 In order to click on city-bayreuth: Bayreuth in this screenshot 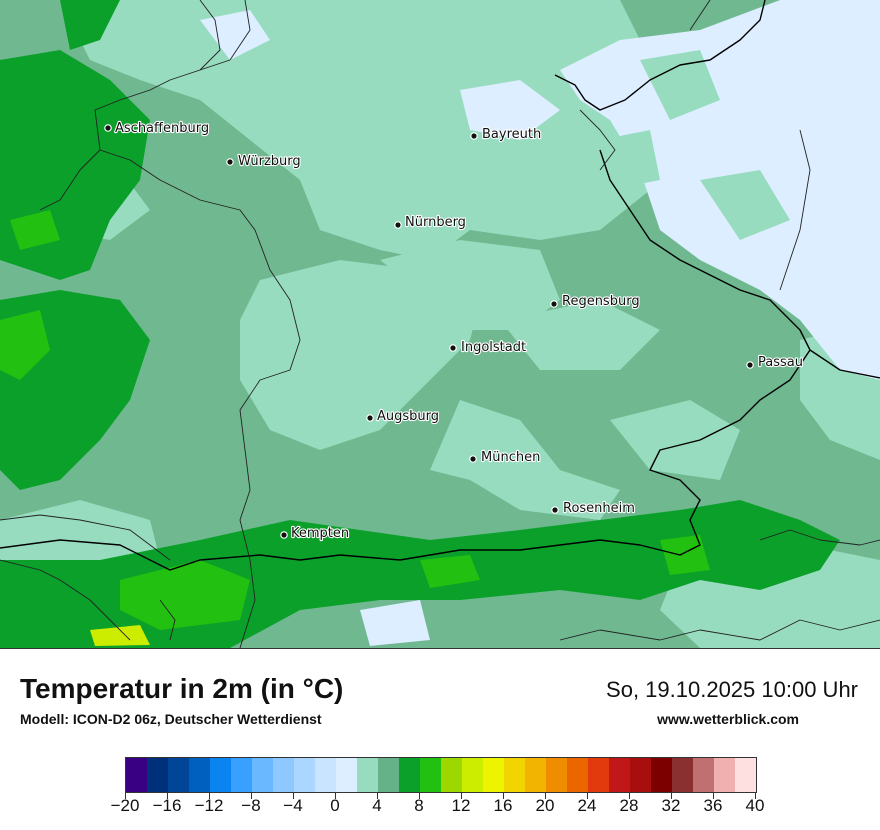, I will do `click(506, 134)`.